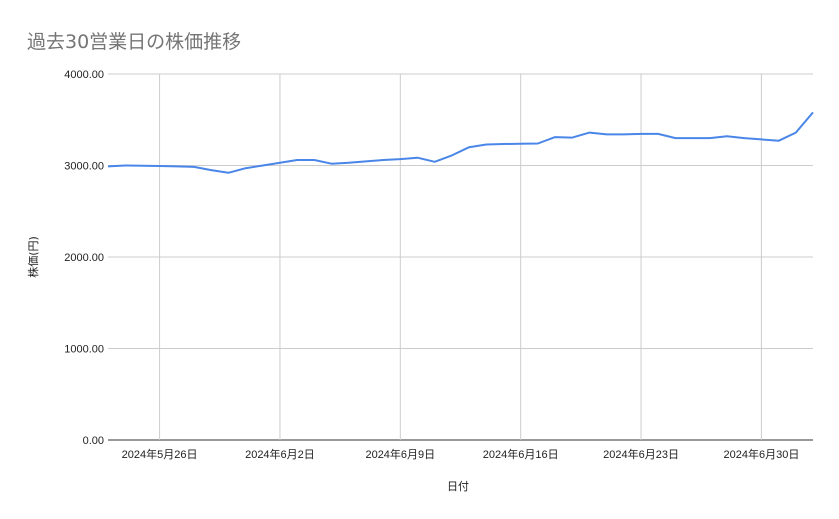  What do you see at coordinates (84, 350) in the screenshot?
I see `y-tick-label: 1000.00` at bounding box center [84, 350].